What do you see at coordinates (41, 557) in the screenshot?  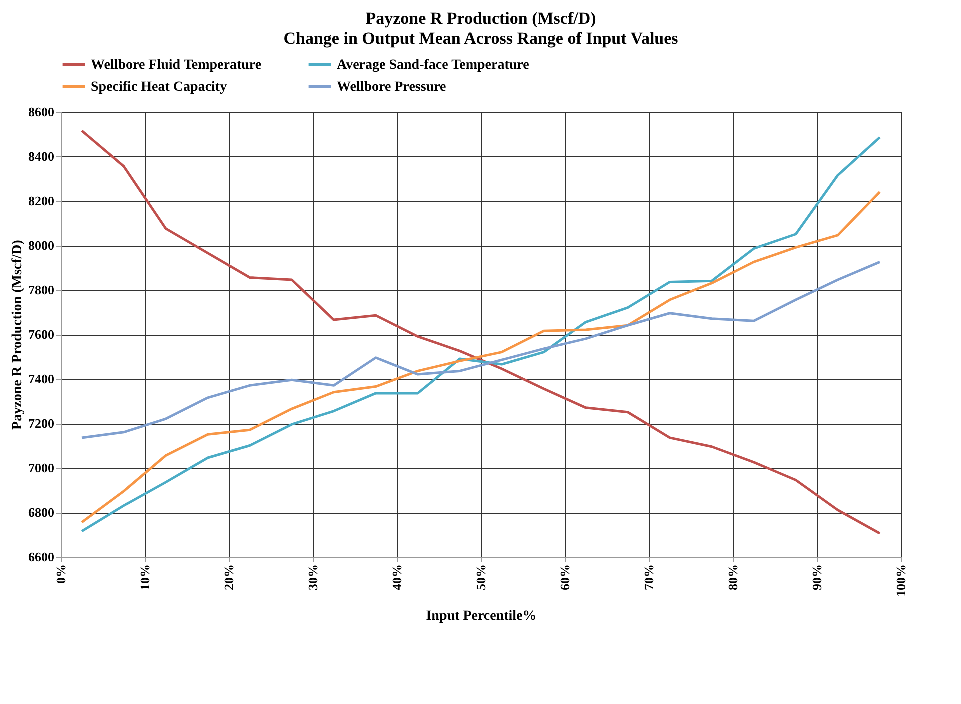 I see `y-tick-label: 6600` at bounding box center [41, 557].